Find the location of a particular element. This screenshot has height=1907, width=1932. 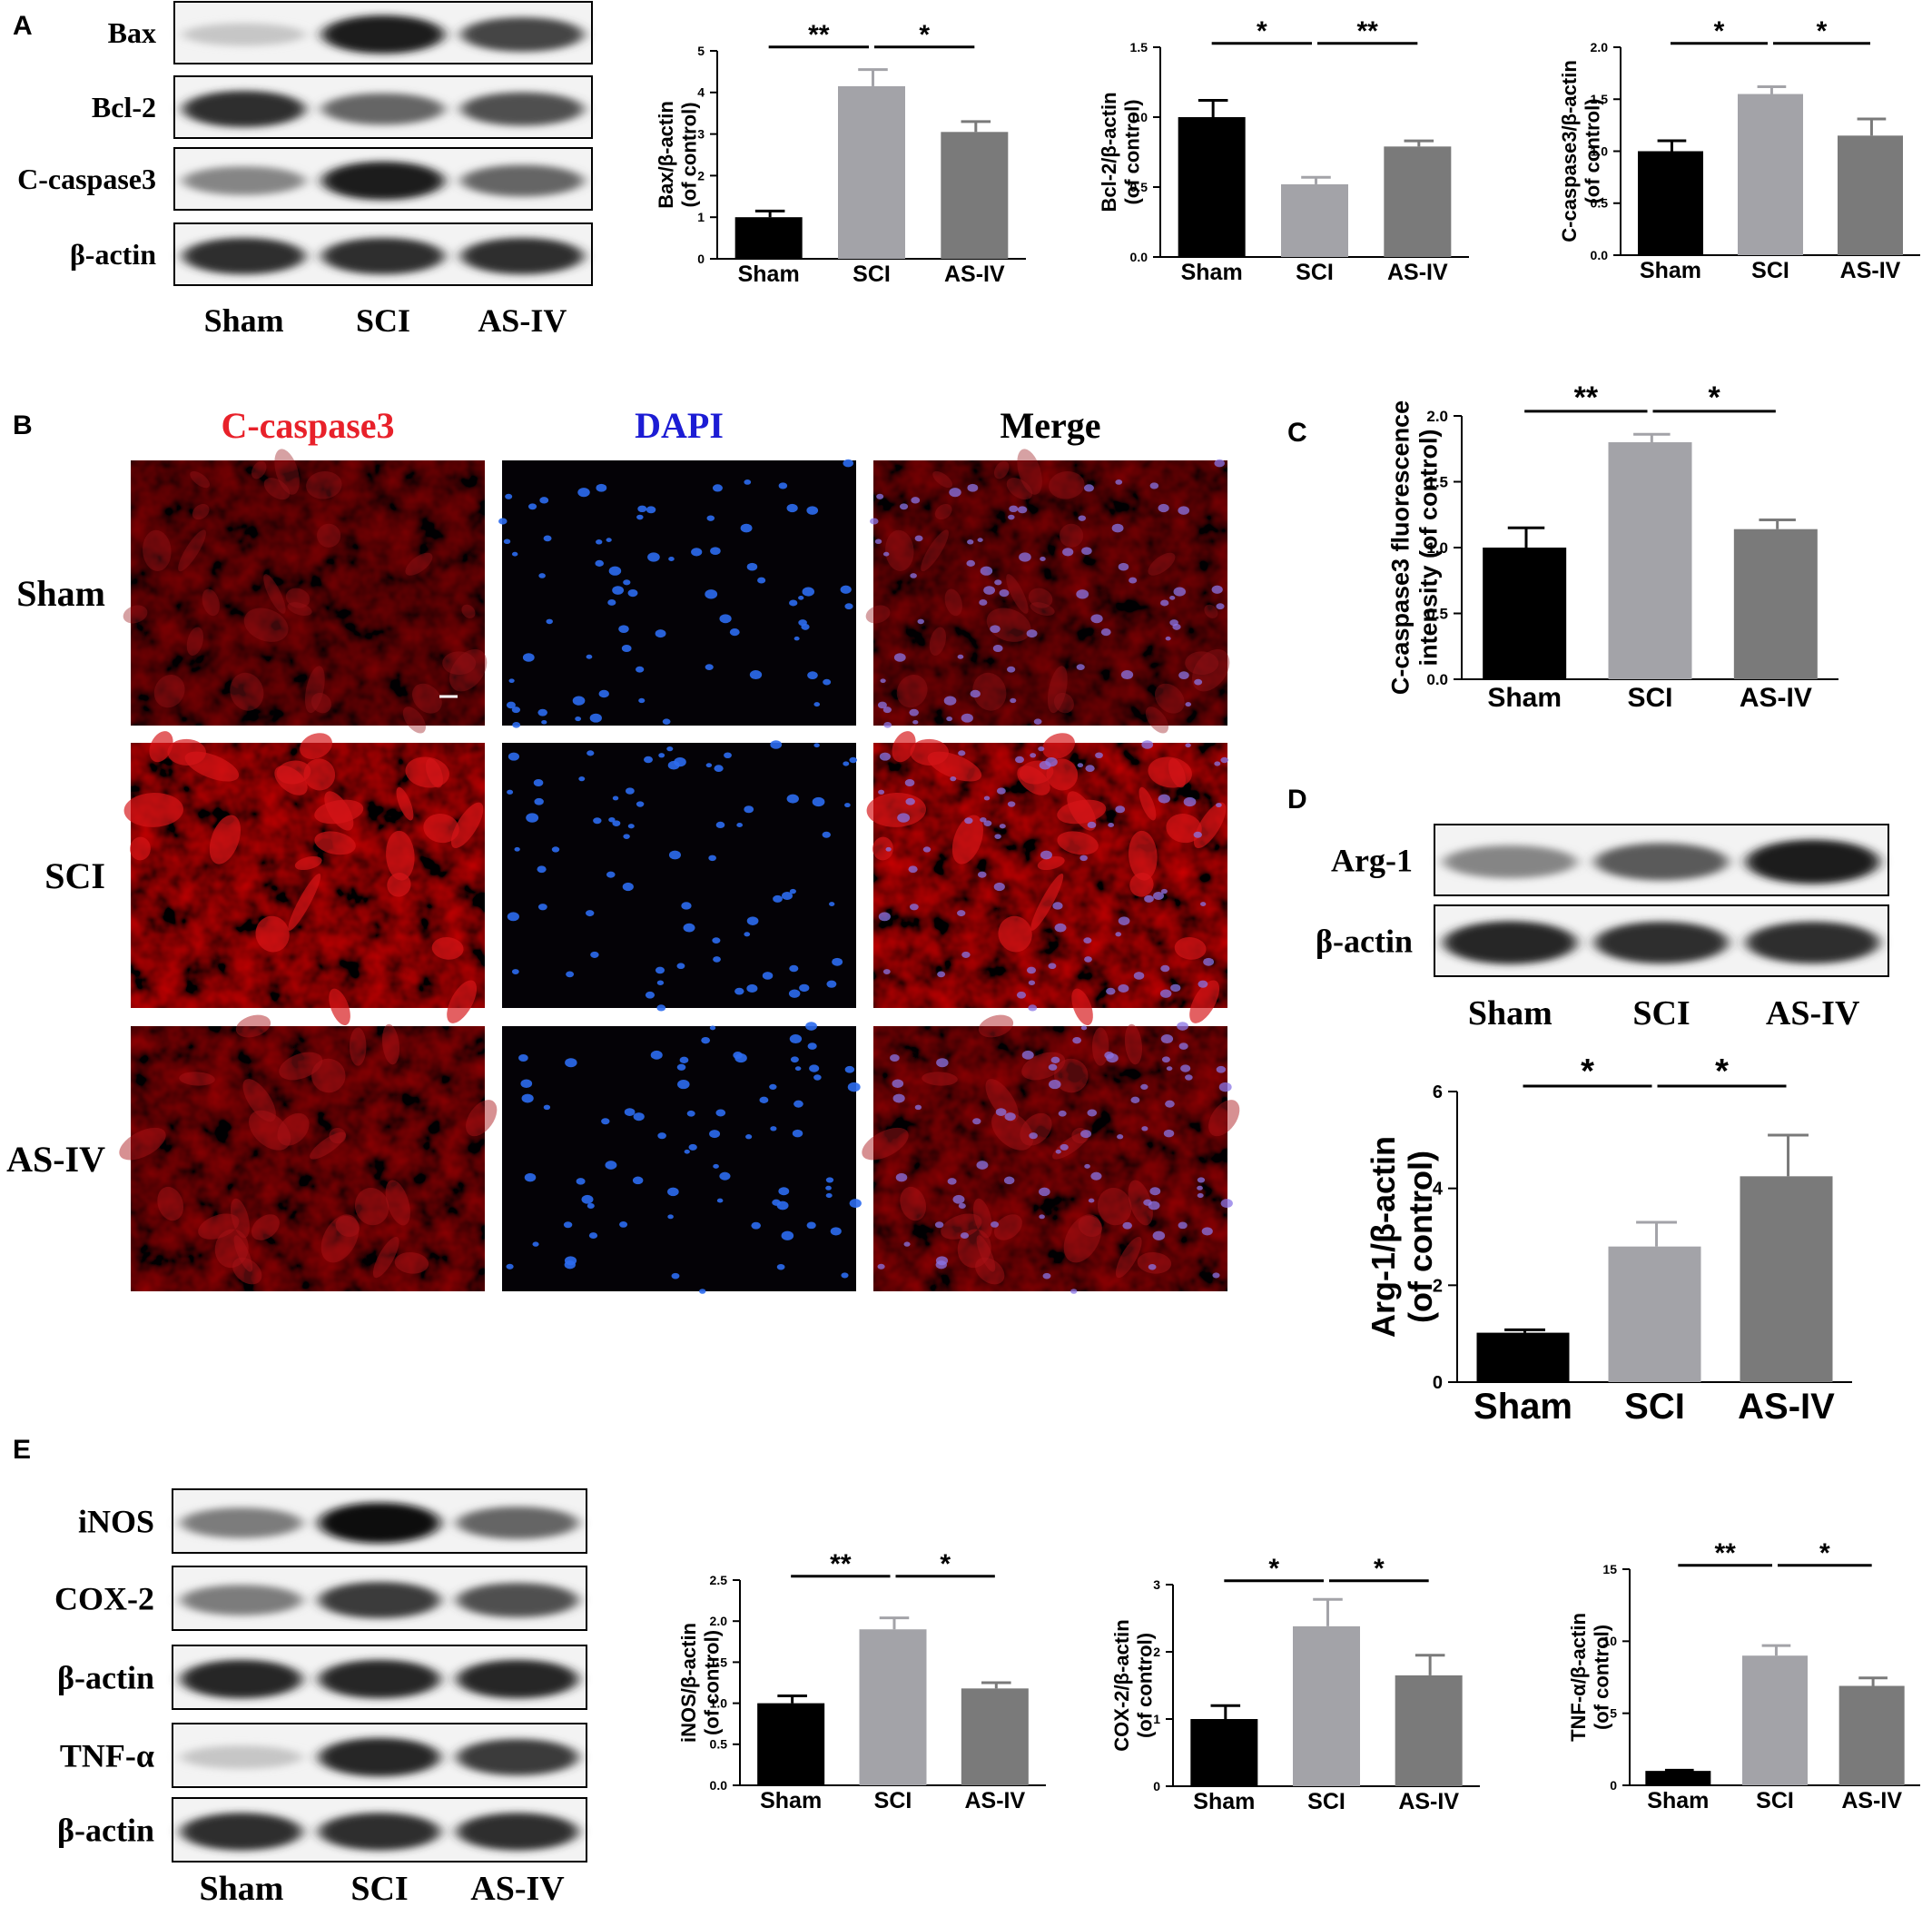

y-tick-label: 1.5 is located at coordinates (1600, 99).